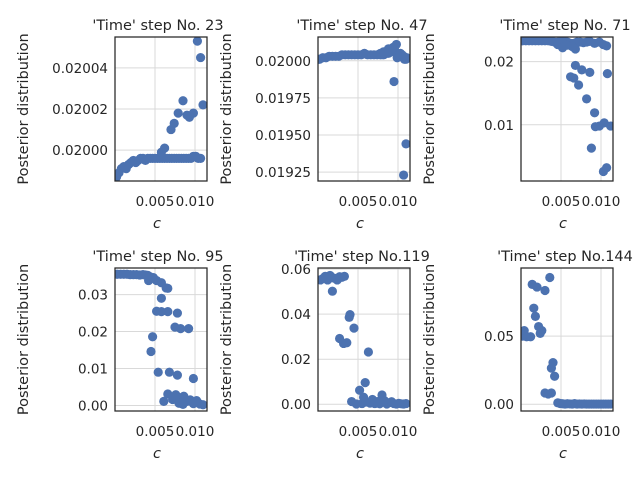 The height and width of the screenshot is (480, 640). I want to click on y-tick-label: 0.02000, so click(80, 151).